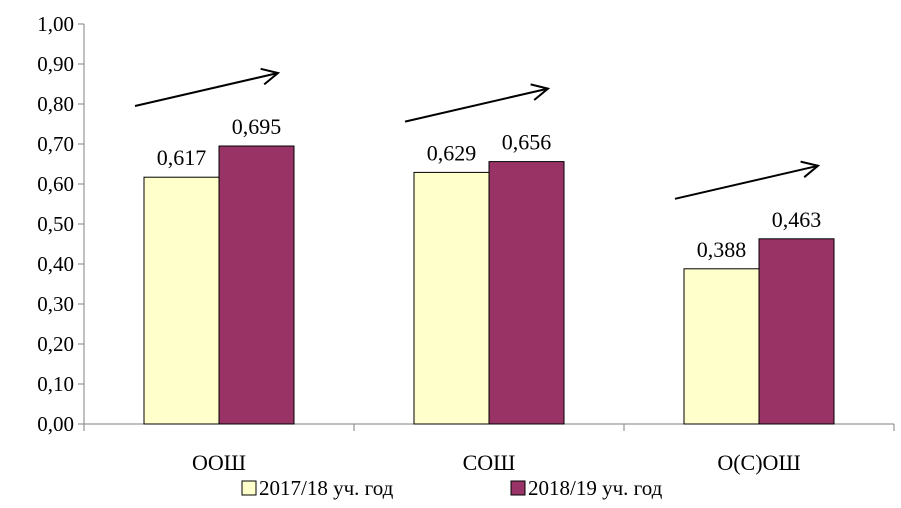 This screenshot has width=901, height=508. Describe the element at coordinates (55, 144) in the screenshot. I see `y-tick-label: 0,70` at that location.